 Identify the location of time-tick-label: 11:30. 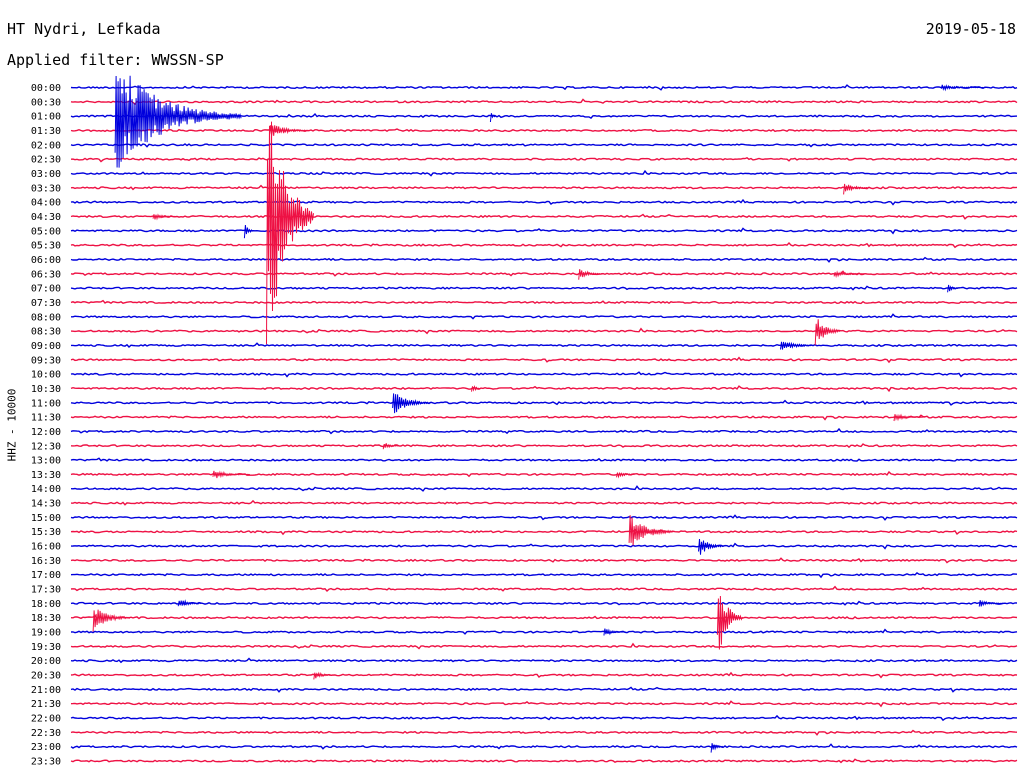
(46, 418).